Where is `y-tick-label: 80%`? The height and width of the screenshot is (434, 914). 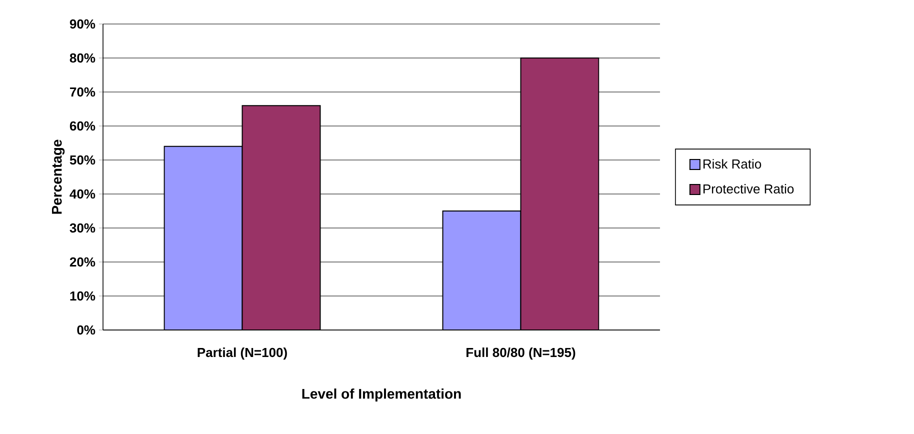
y-tick-label: 80% is located at coordinates (83, 58).